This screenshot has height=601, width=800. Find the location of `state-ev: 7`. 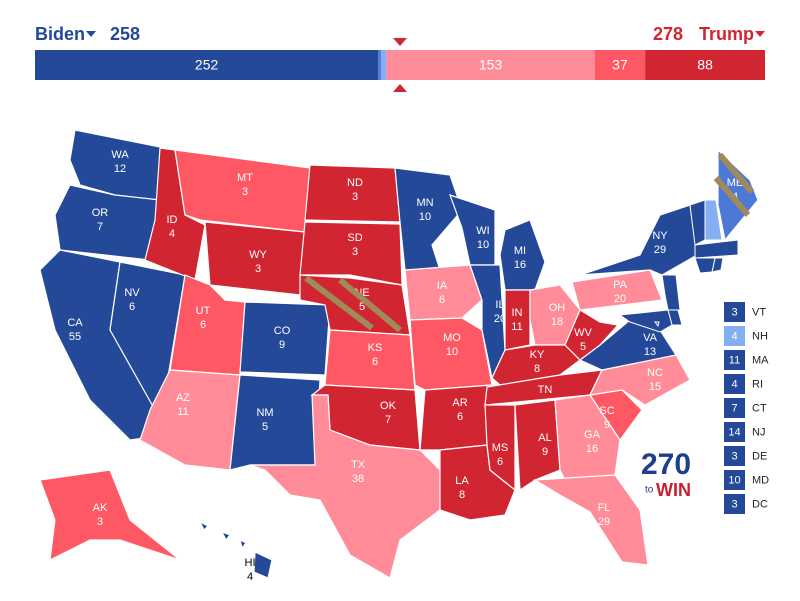

state-ev: 7 is located at coordinates (734, 408).